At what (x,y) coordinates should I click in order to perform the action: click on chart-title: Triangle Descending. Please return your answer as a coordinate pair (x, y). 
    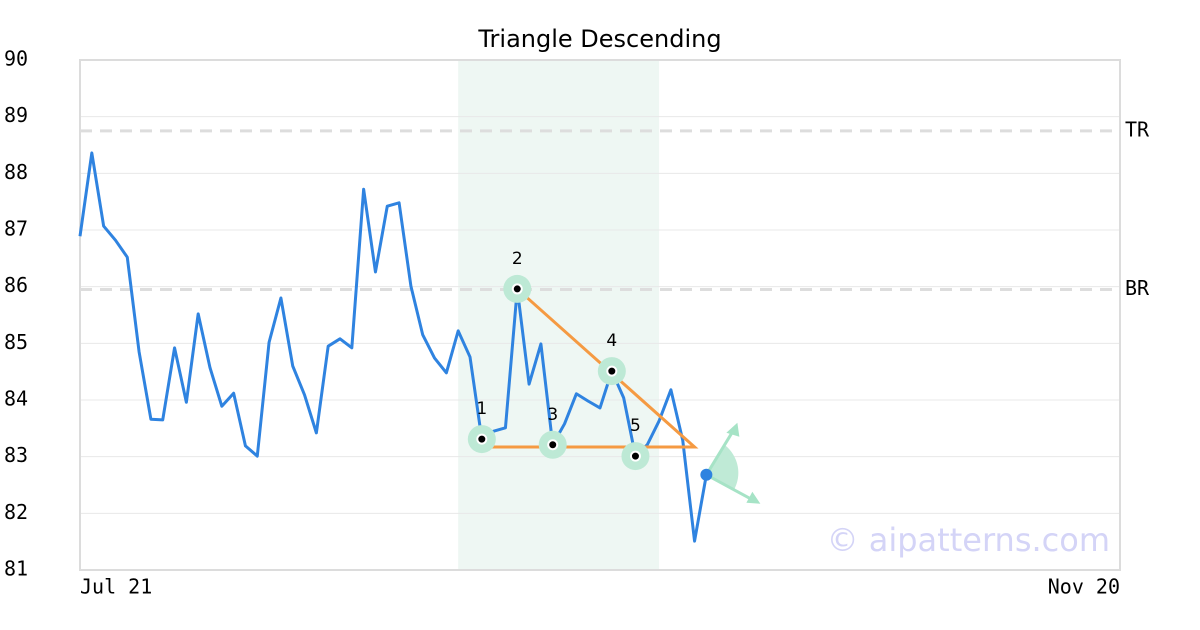
    Looking at the image, I should click on (599, 39).